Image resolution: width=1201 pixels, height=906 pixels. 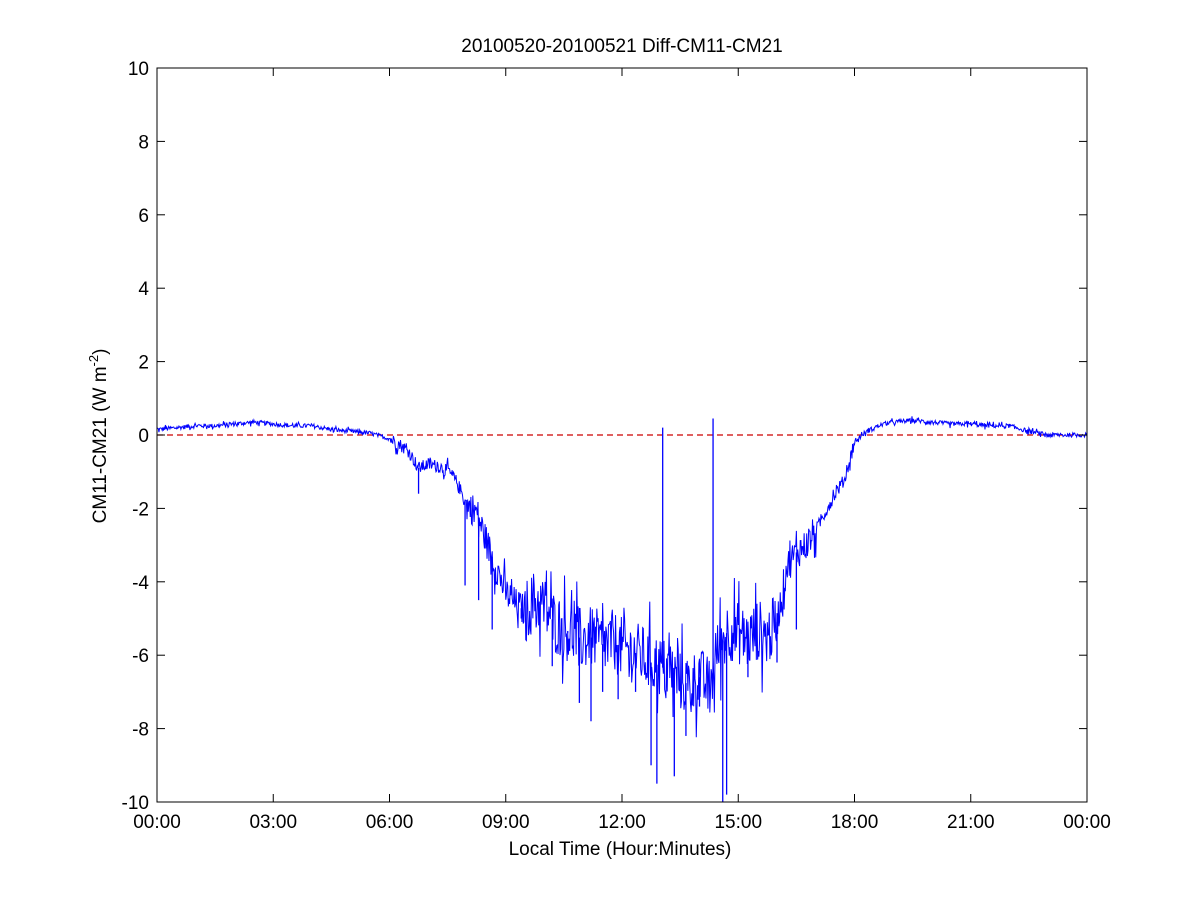 What do you see at coordinates (138, 69) in the screenshot?
I see `y-tick-label: 10` at bounding box center [138, 69].